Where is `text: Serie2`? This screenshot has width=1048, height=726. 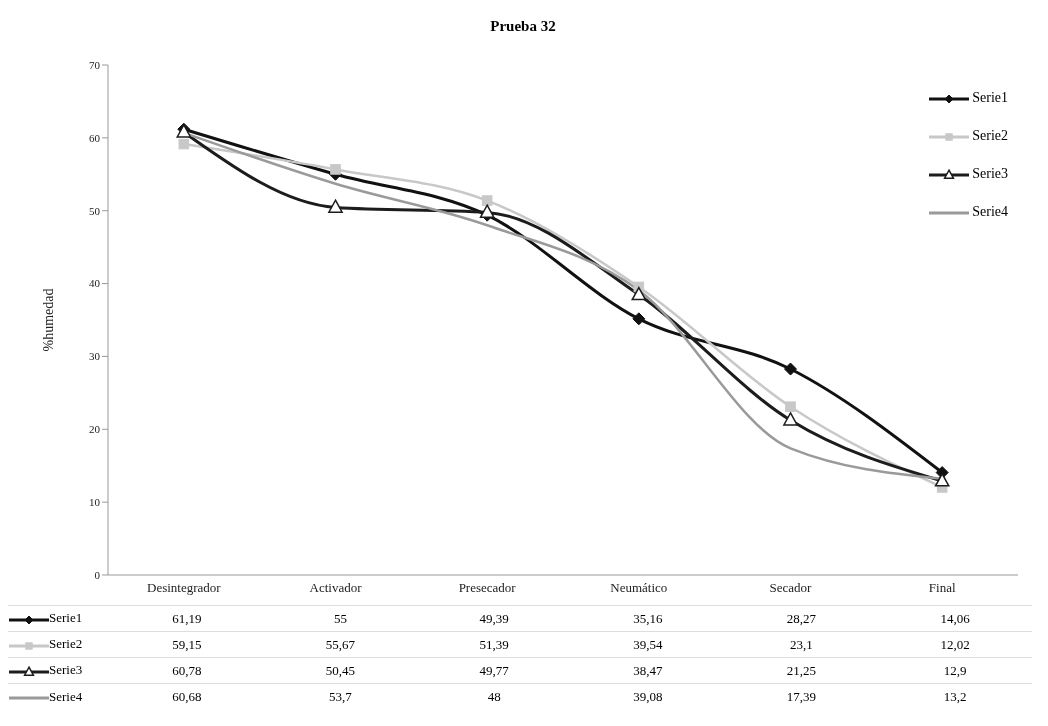
text: Serie2 is located at coordinates (66, 644).